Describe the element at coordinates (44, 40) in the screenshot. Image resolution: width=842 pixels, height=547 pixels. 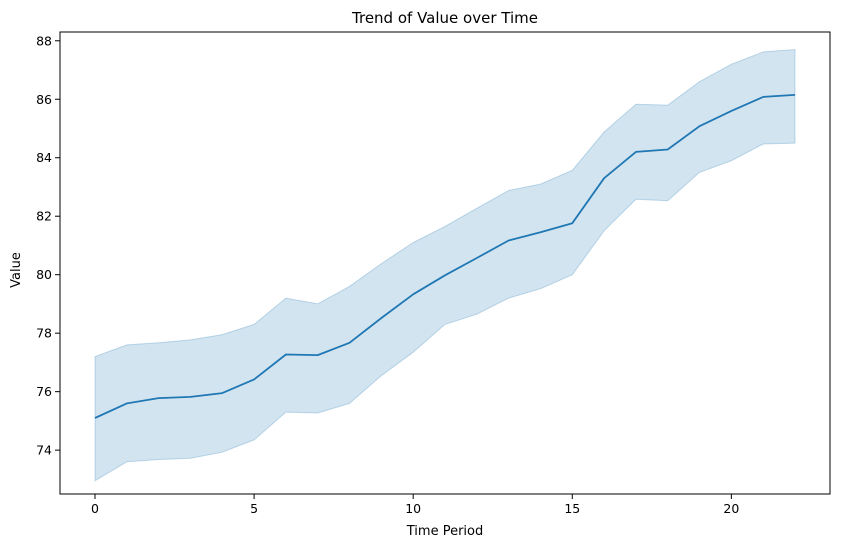
I see `y-tick-label: 88` at that location.